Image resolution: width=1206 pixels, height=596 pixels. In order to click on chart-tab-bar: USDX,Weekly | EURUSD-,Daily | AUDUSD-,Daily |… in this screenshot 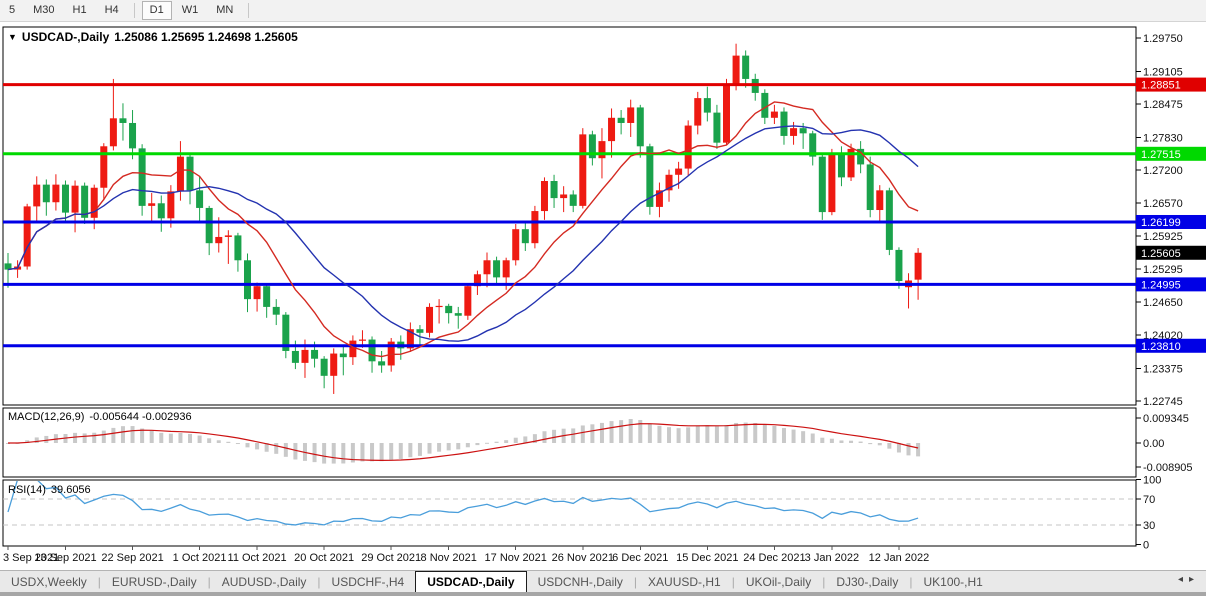, I will do `click(603, 583)`.